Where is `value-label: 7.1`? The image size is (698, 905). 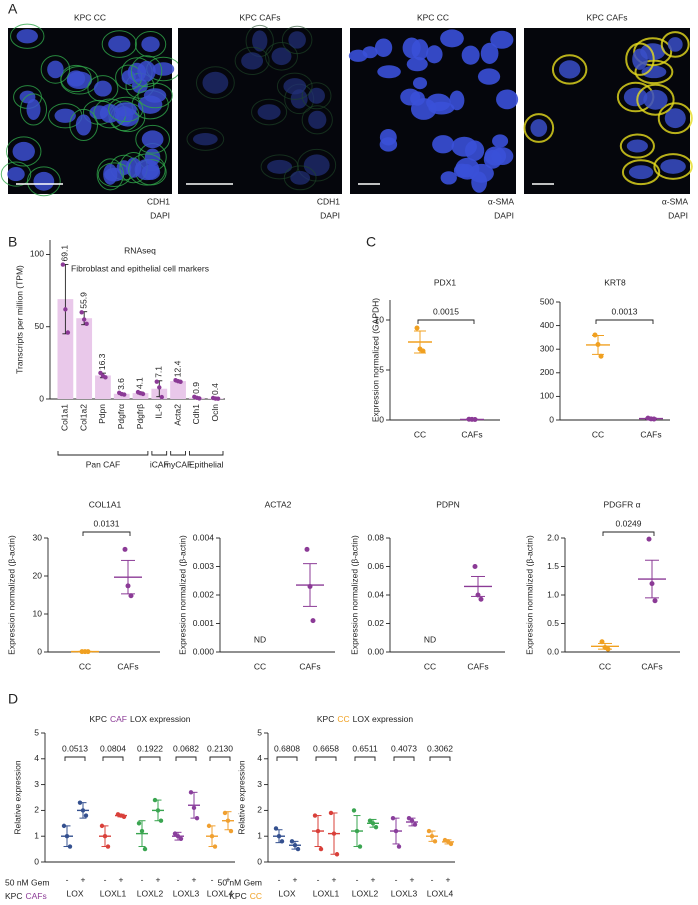
value-label: 7.1 is located at coordinates (159, 372).